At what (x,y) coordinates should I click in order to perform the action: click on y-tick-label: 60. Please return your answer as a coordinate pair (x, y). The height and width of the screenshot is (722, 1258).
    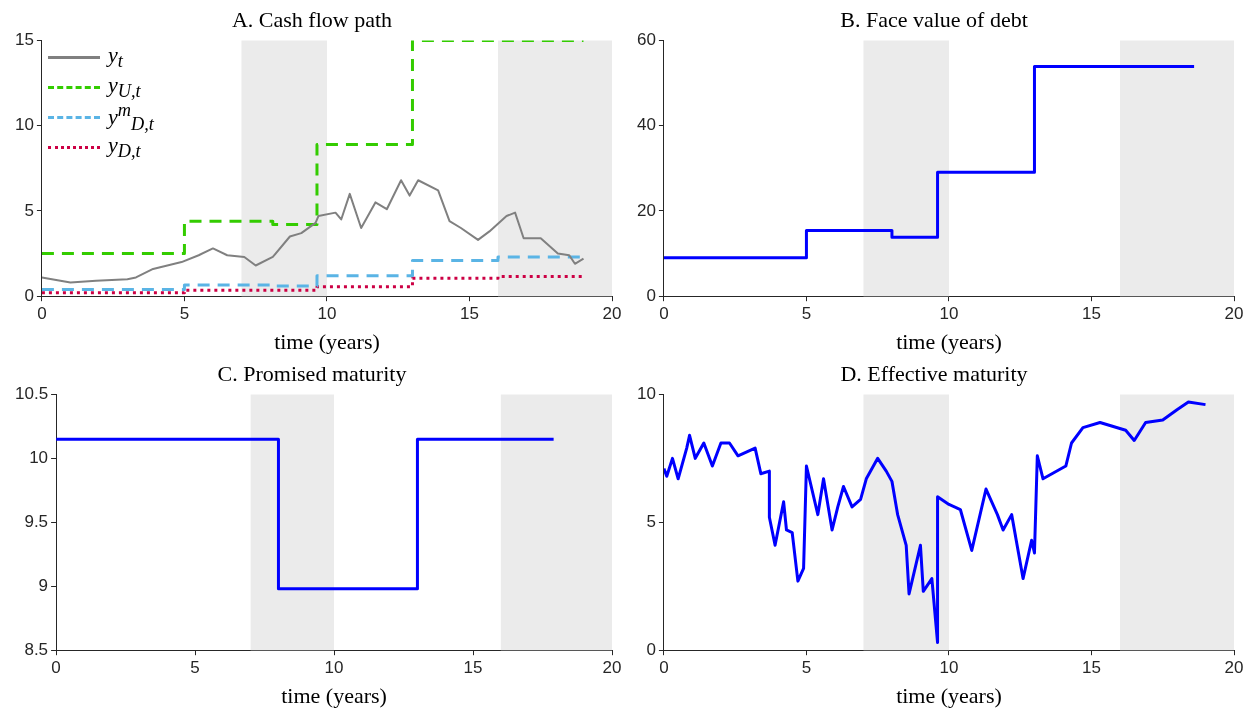
    Looking at the image, I should click on (646, 40).